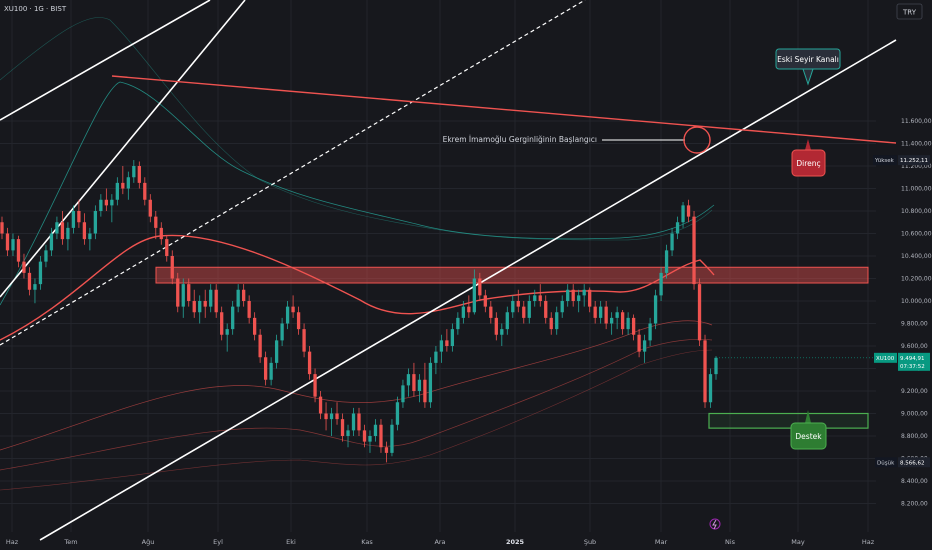 The image size is (932, 550). What do you see at coordinates (914, 391) in the screenshot?
I see `y-tick-label: 9.200,00` at bounding box center [914, 391].